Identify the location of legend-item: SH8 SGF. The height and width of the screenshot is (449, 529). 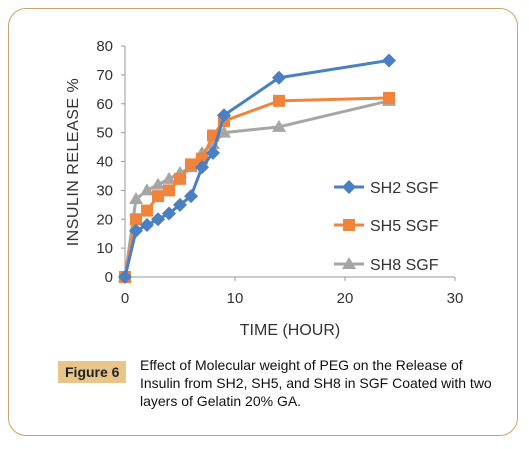
(386, 265).